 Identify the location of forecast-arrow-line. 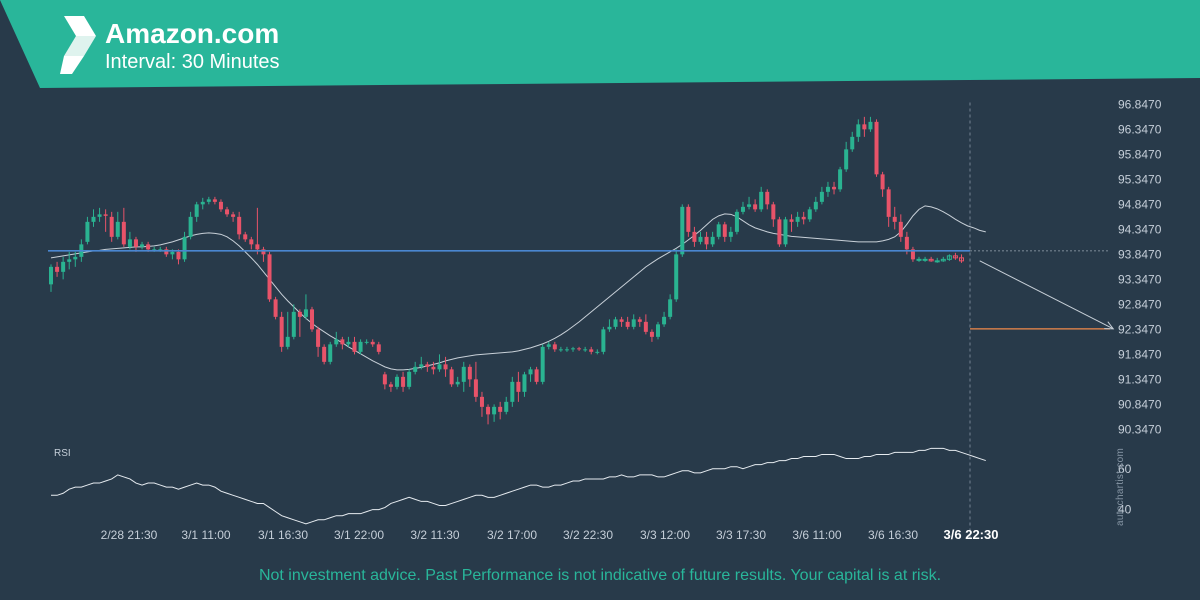
(1046, 295).